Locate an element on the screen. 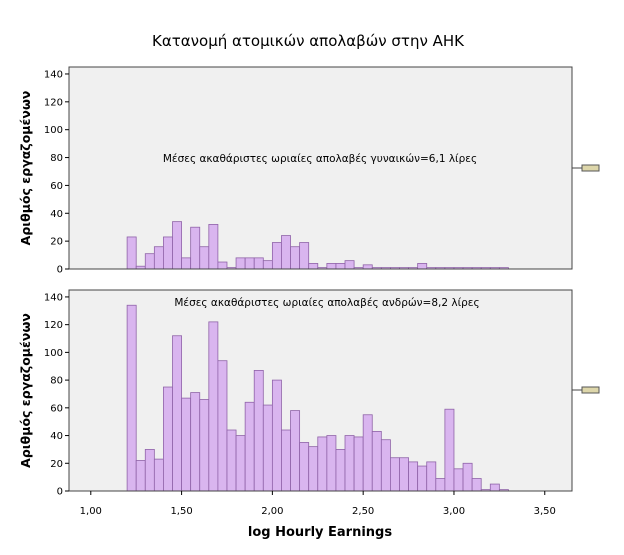  x-tick-label: 3,50 is located at coordinates (545, 511).